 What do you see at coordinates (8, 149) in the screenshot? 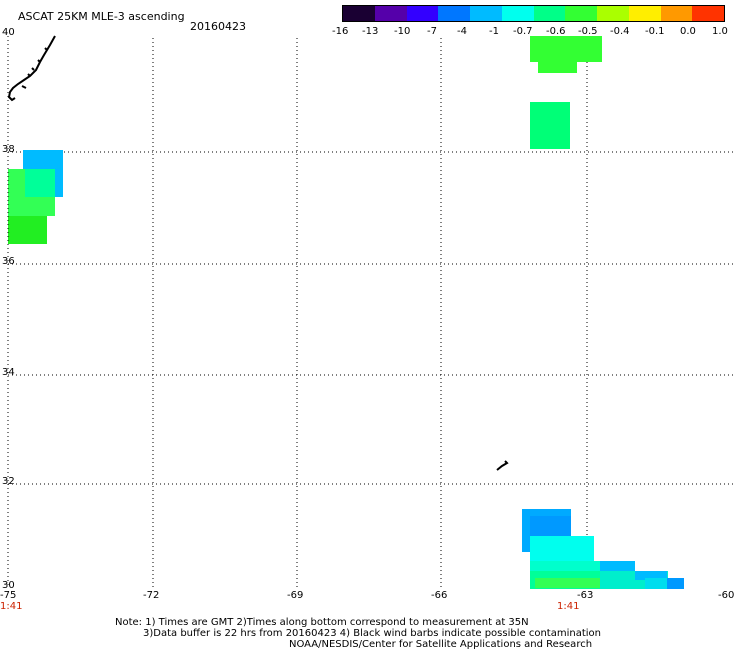
I see `y-tick-label: 38` at bounding box center [8, 149].